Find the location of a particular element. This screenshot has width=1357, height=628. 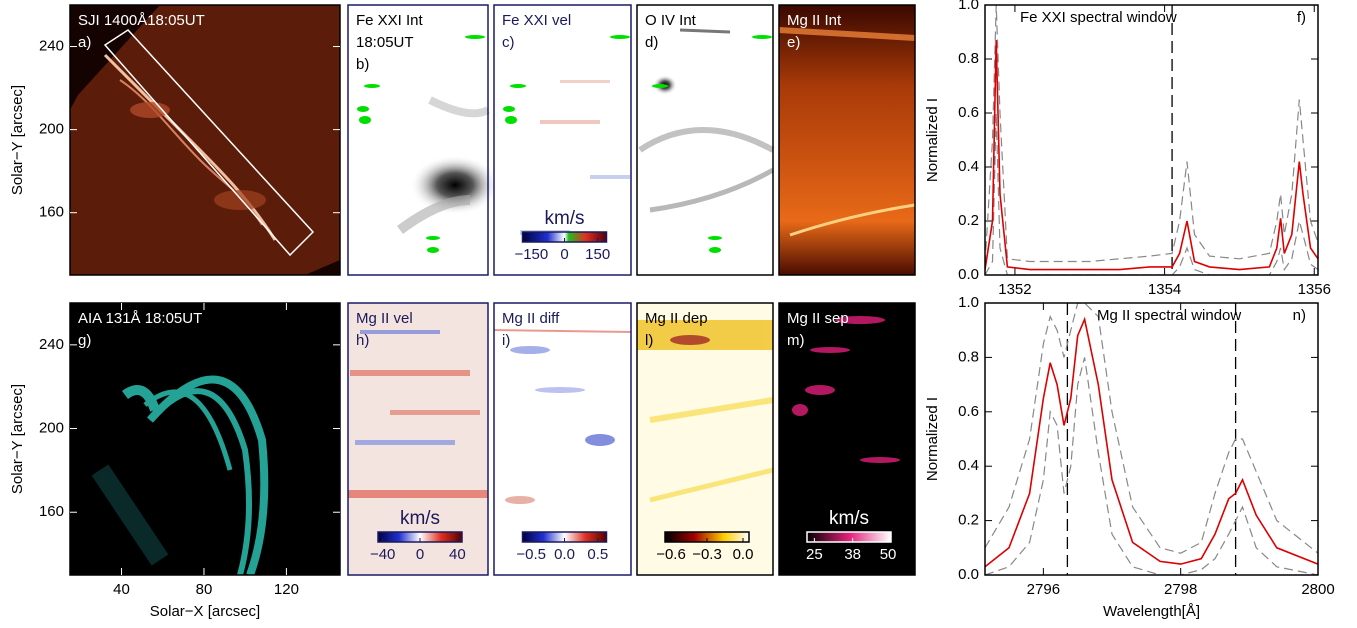

panel-label: n) is located at coordinates (1299, 315).